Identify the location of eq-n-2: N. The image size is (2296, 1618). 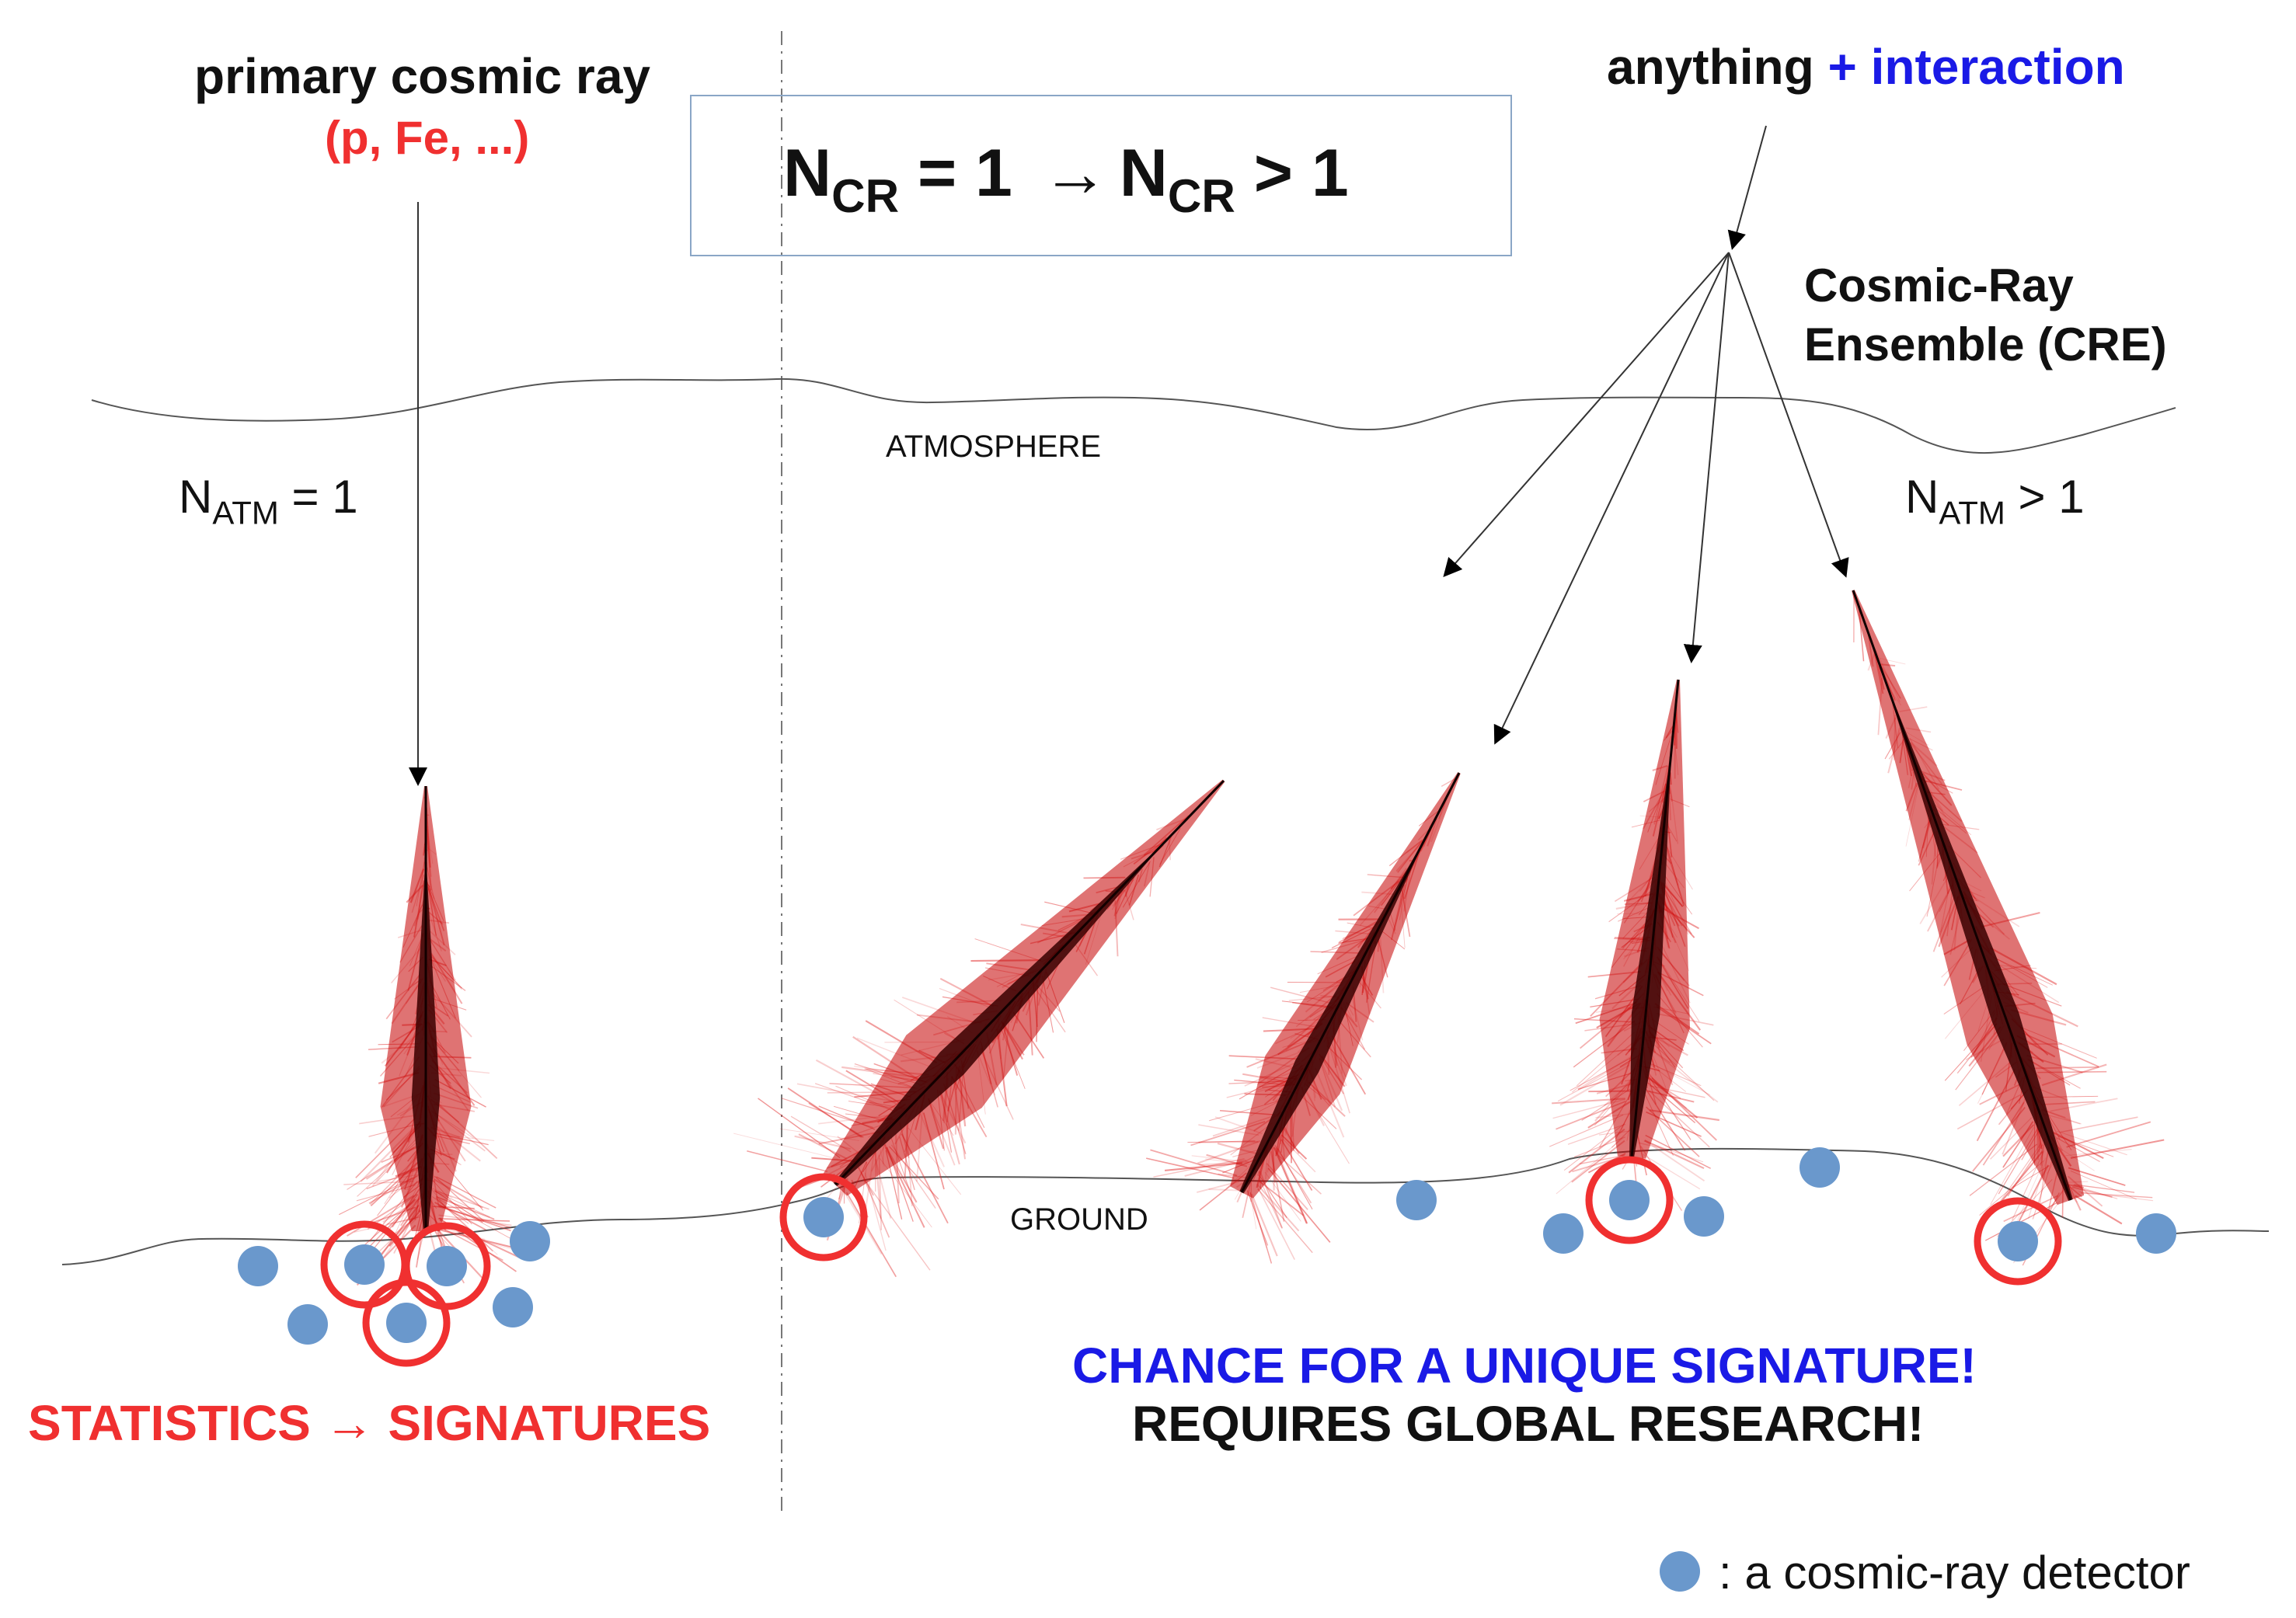
(1144, 173).